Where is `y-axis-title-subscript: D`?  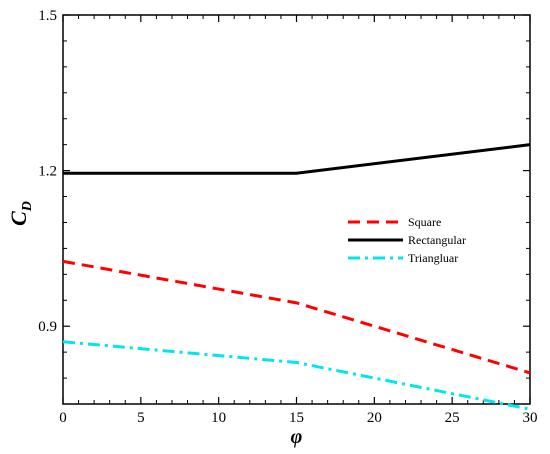 y-axis-title-subscript: D is located at coordinates (27, 206).